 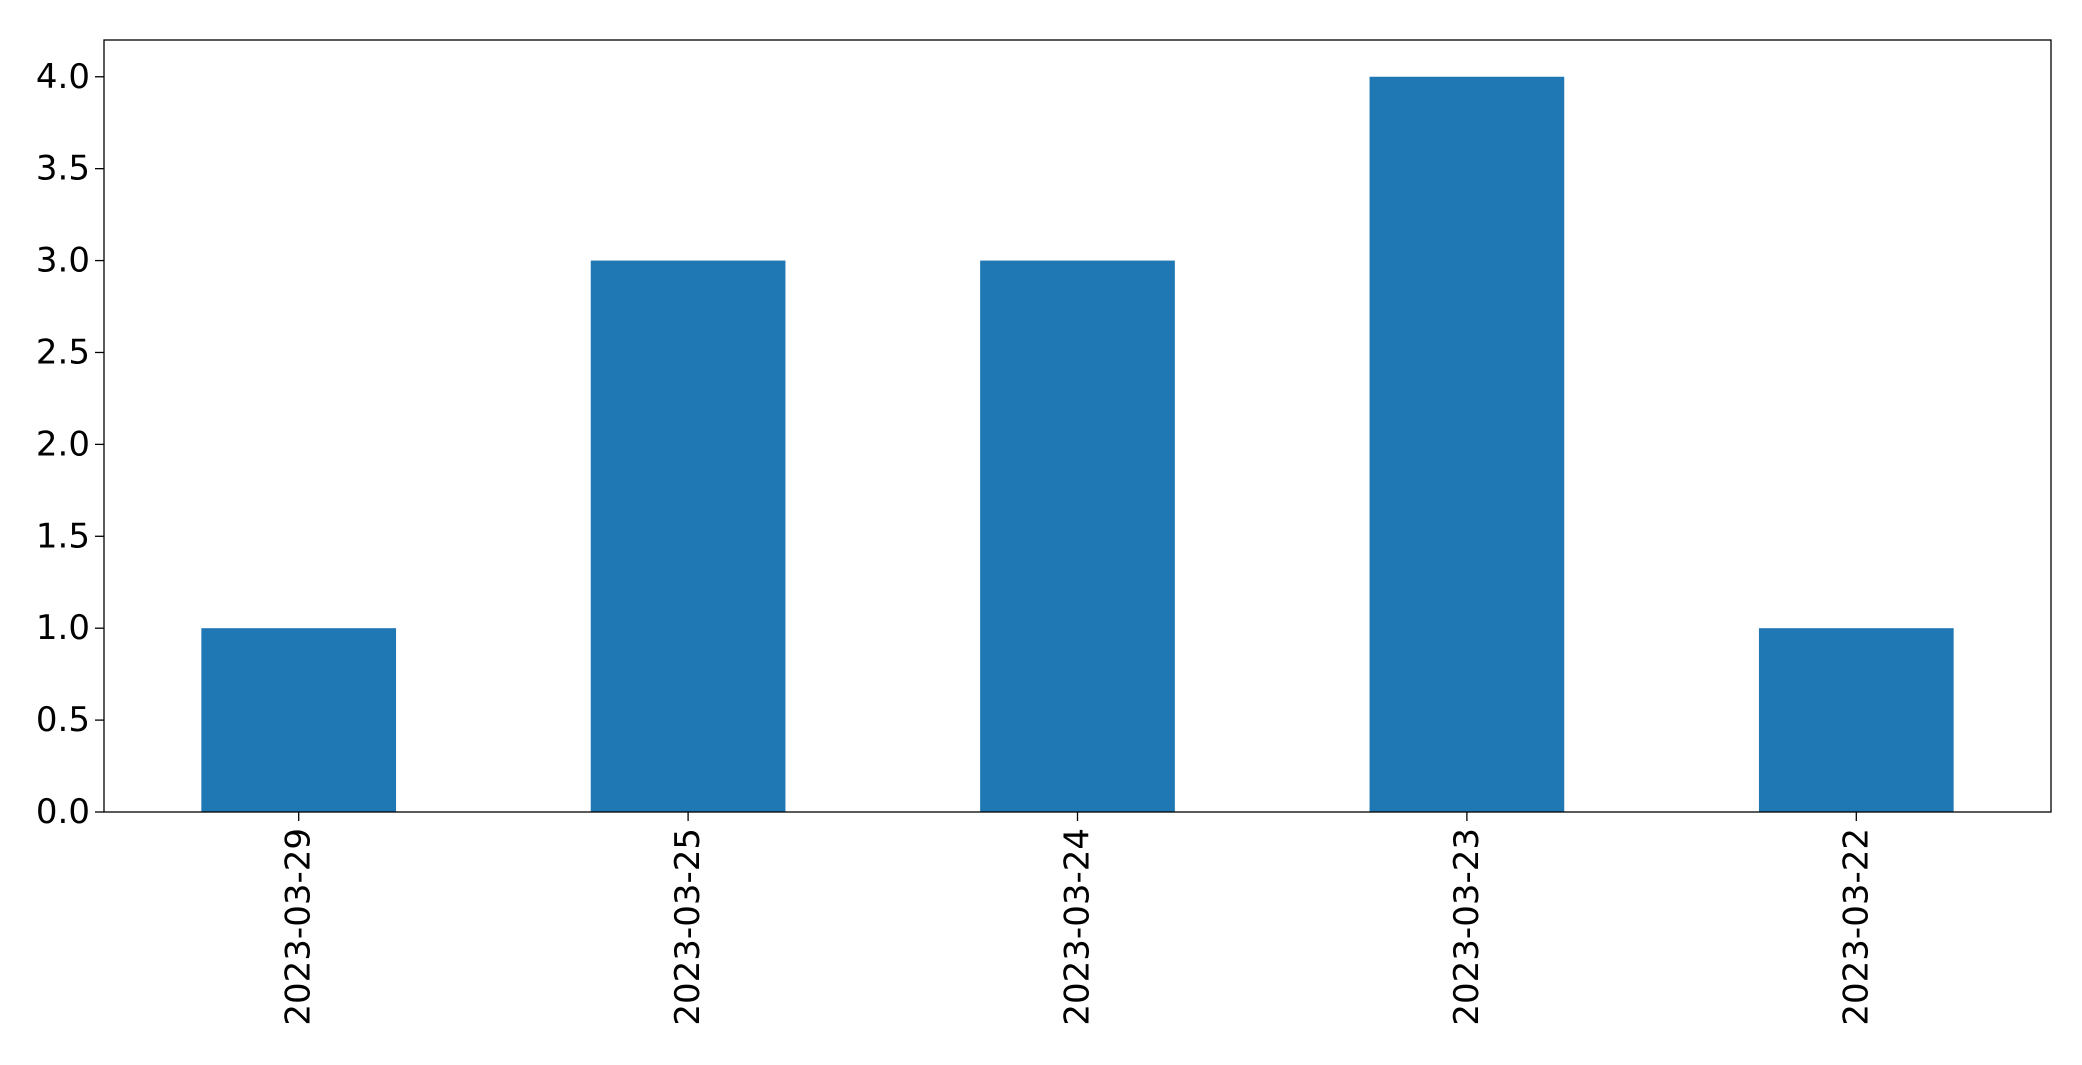 I want to click on y-tick-label: 4.0, so click(x=63, y=77).